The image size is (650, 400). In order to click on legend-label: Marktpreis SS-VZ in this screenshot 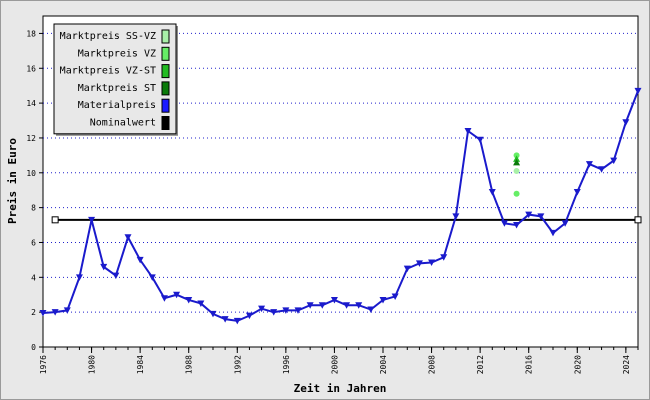, I will do `click(108, 36)`.